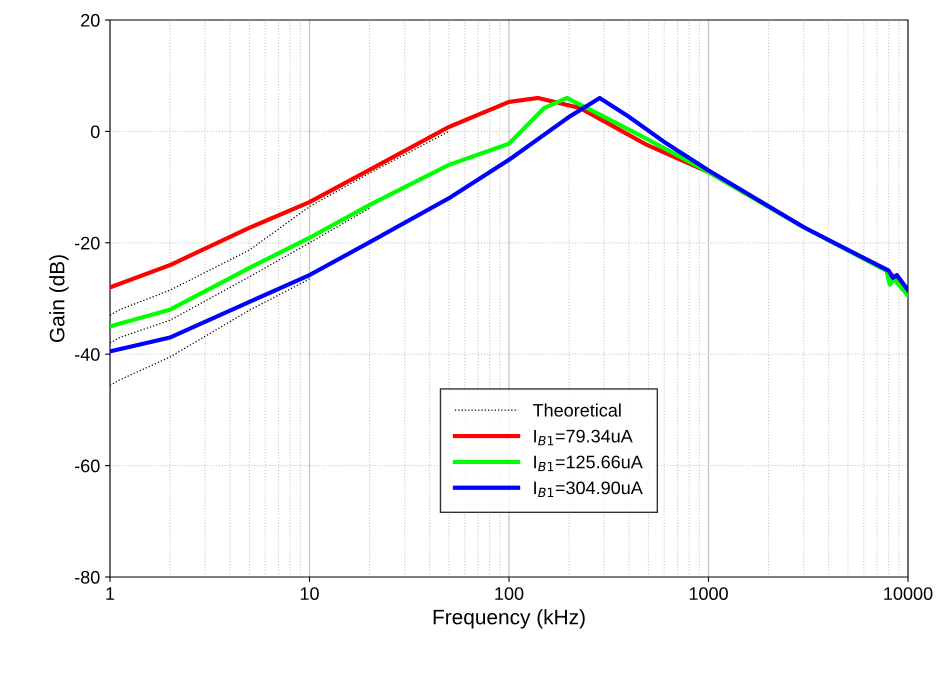  What do you see at coordinates (509, 593) in the screenshot?
I see `x-tick-label: 100` at bounding box center [509, 593].